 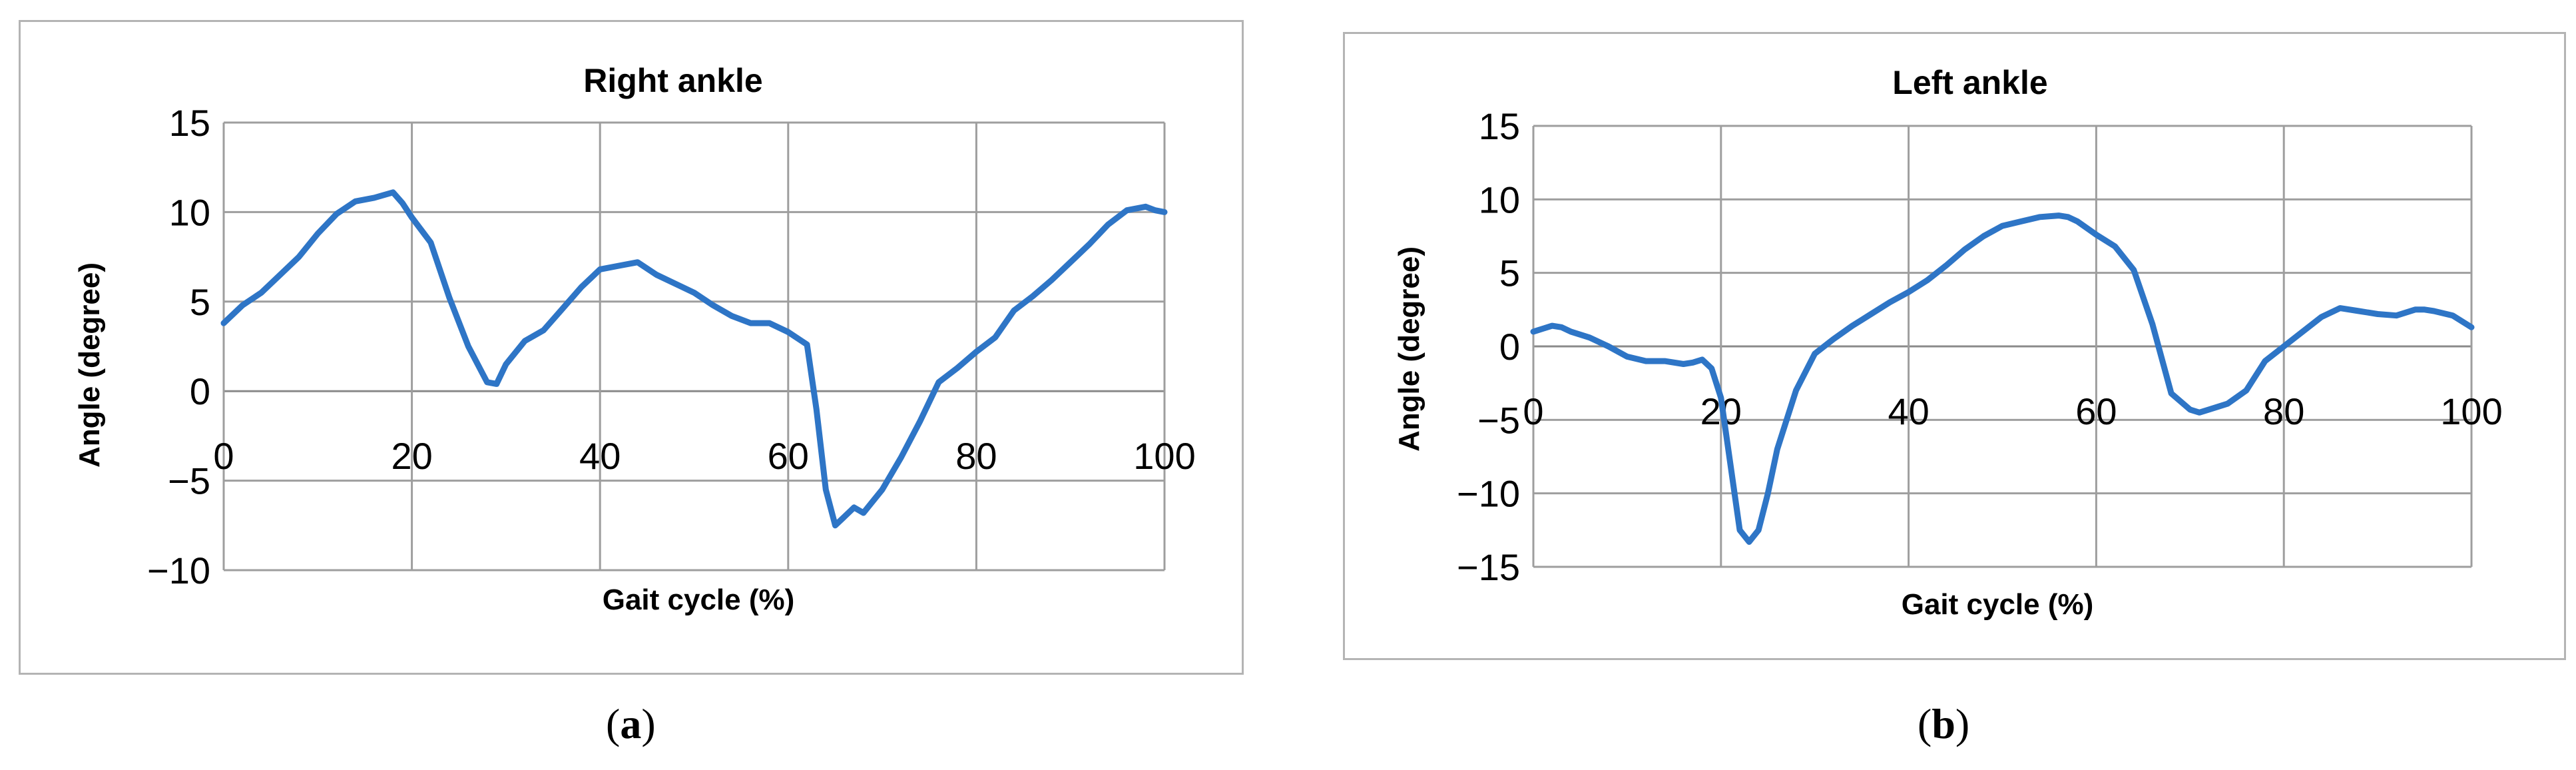 What do you see at coordinates (1970, 82) in the screenshot?
I see `chart-title: Left ankle` at bounding box center [1970, 82].